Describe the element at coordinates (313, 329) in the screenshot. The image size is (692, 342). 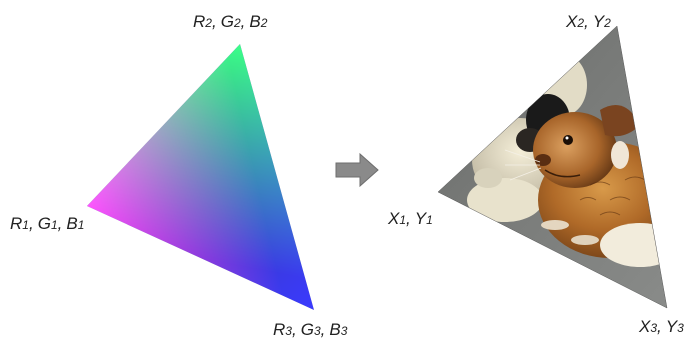
I see `label-part: G3,` at that location.